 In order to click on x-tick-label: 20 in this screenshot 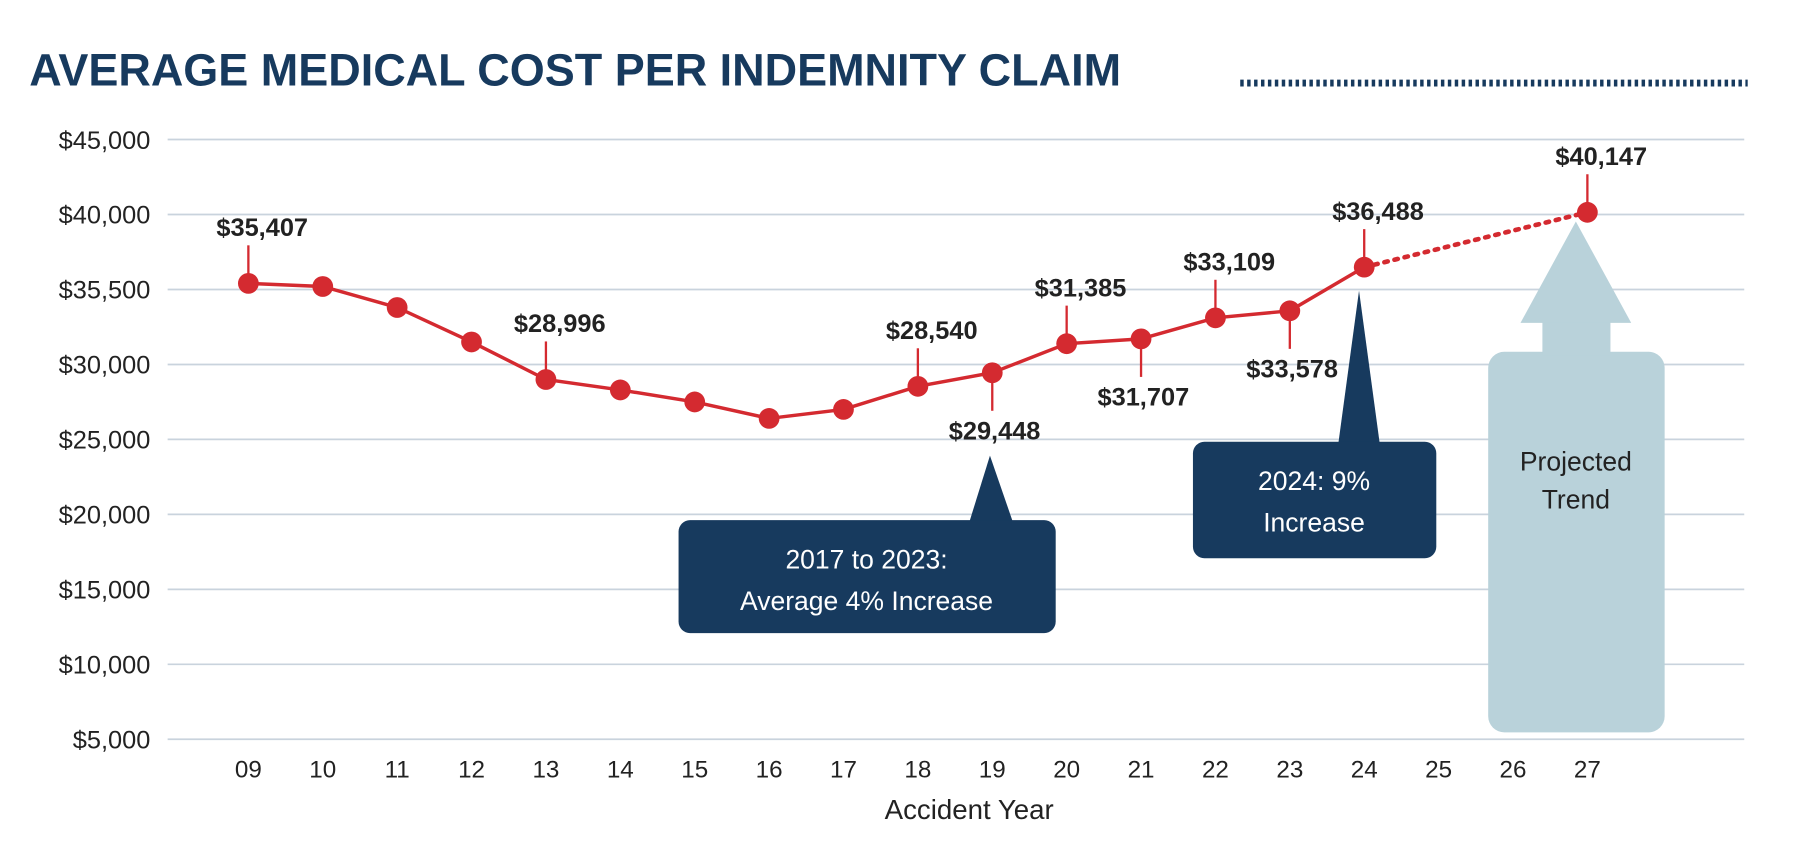, I will do `click(1066, 769)`.